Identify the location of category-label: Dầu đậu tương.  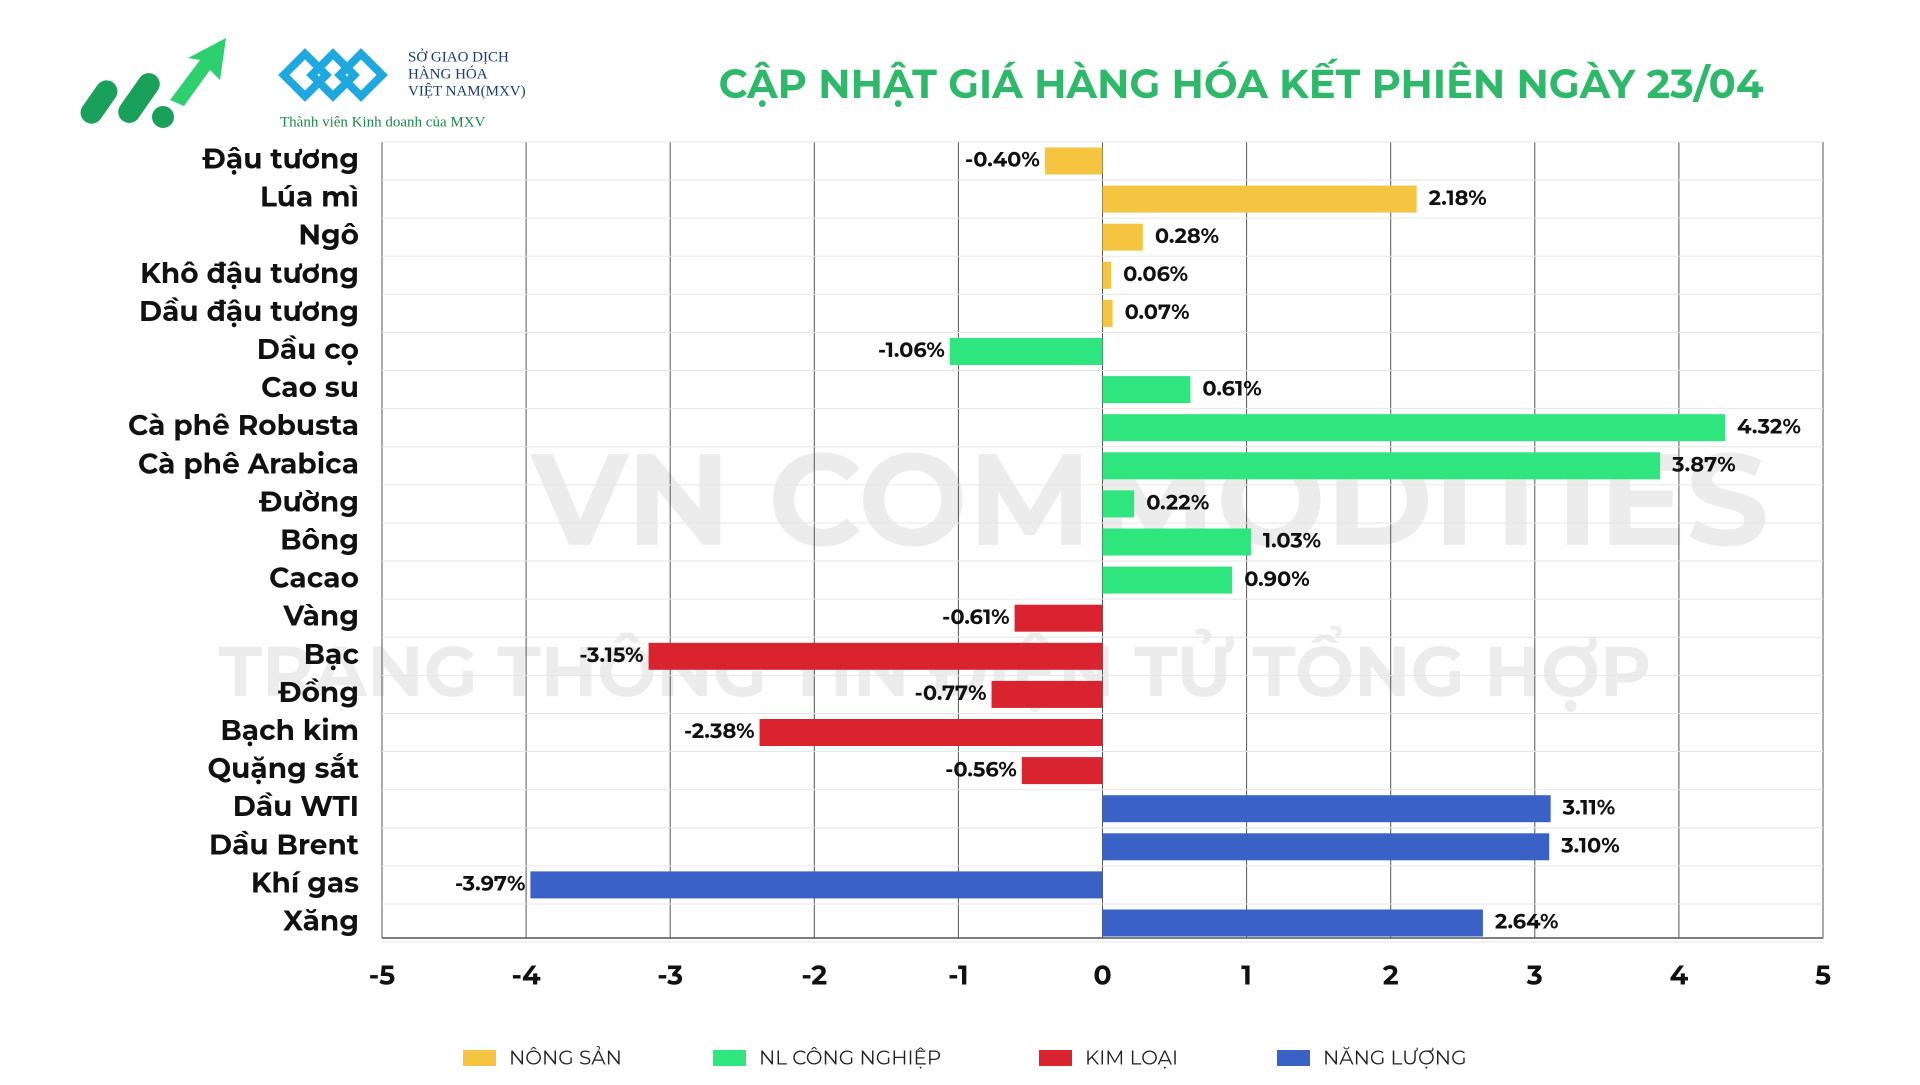
(249, 312).